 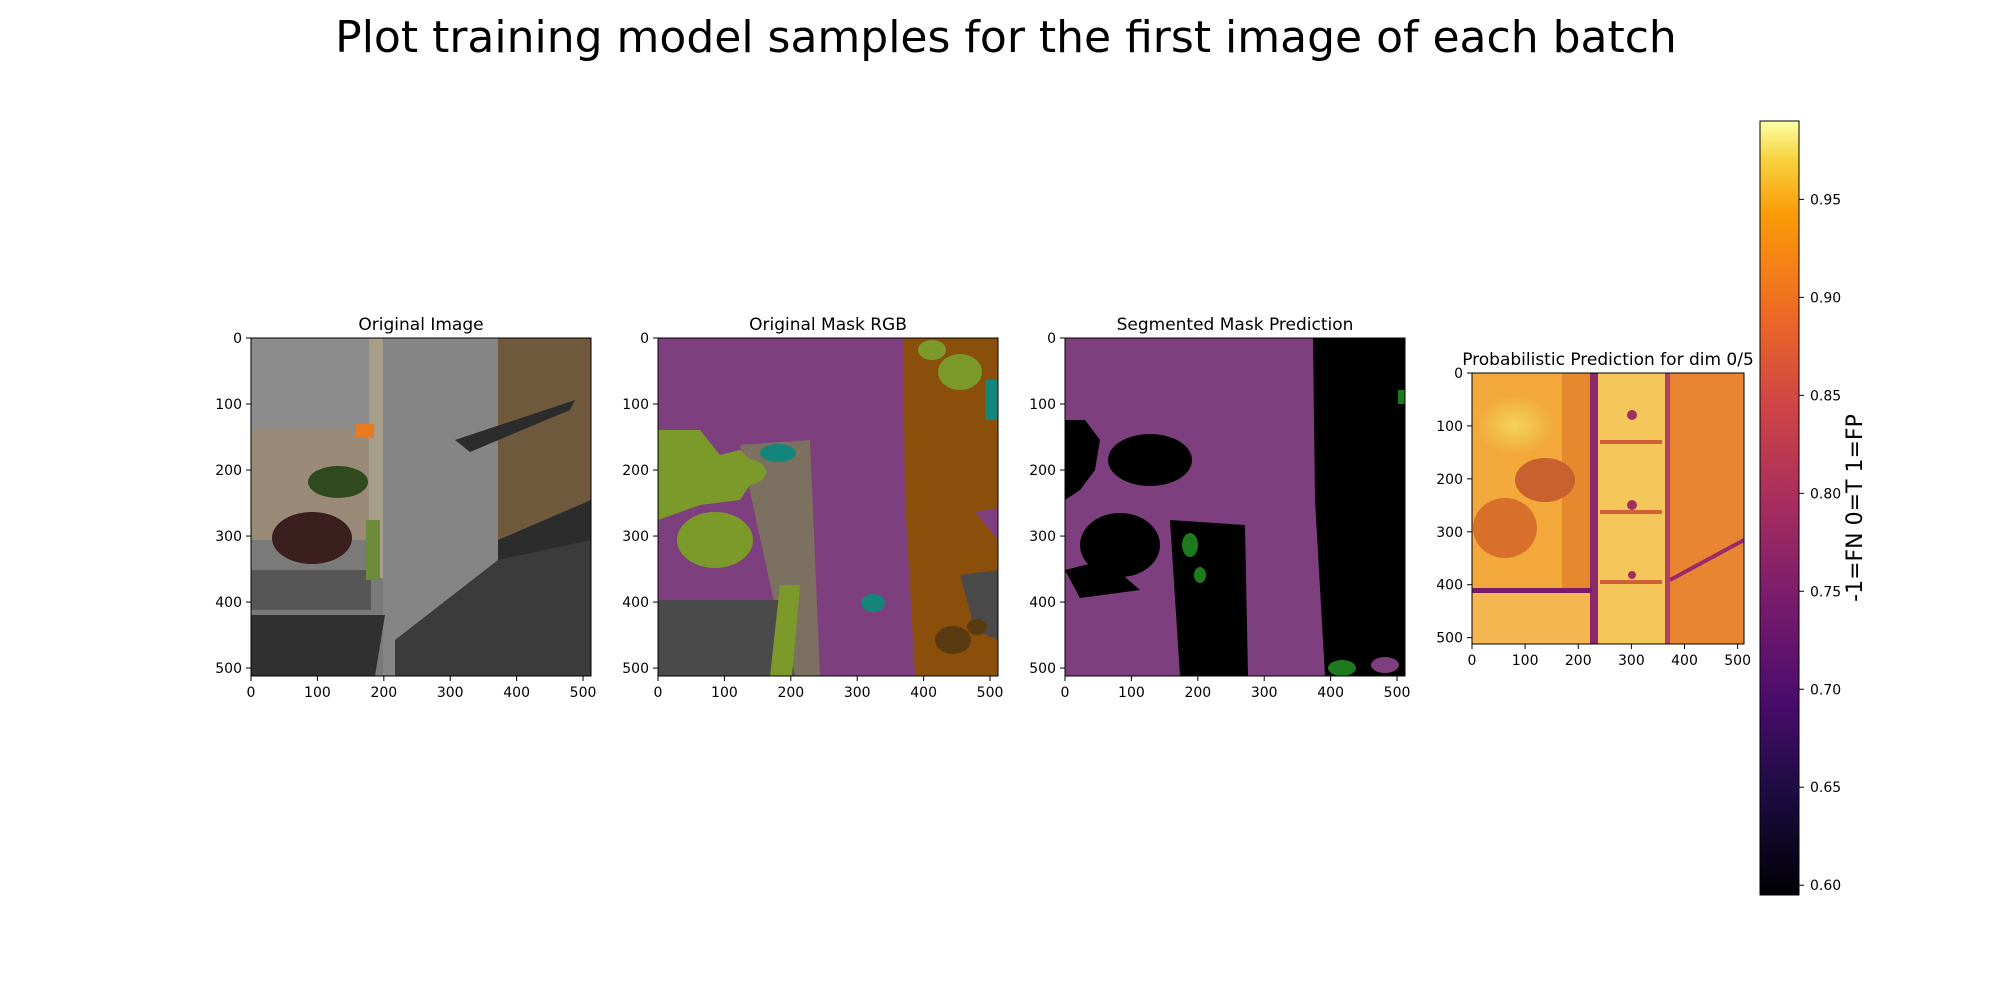 I want to click on colorbar-tick-label: 0.90, so click(x=1825, y=298).